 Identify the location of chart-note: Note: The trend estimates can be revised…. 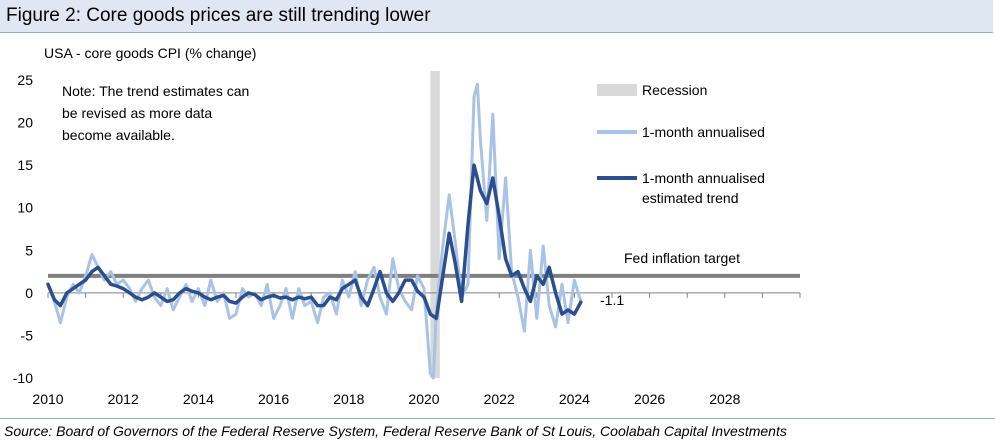
(156, 113).